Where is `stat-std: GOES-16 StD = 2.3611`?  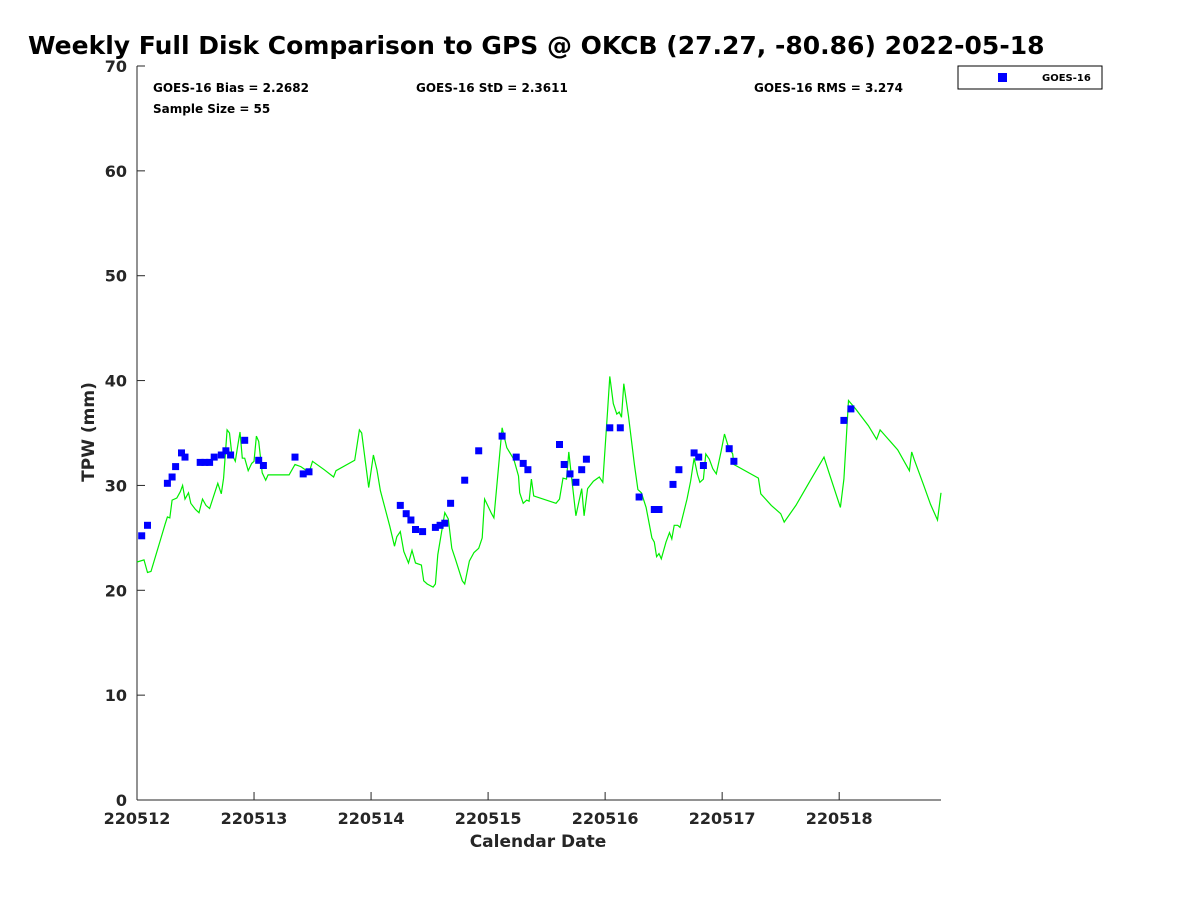 stat-std: GOES-16 StD = 2.3611 is located at coordinates (492, 88).